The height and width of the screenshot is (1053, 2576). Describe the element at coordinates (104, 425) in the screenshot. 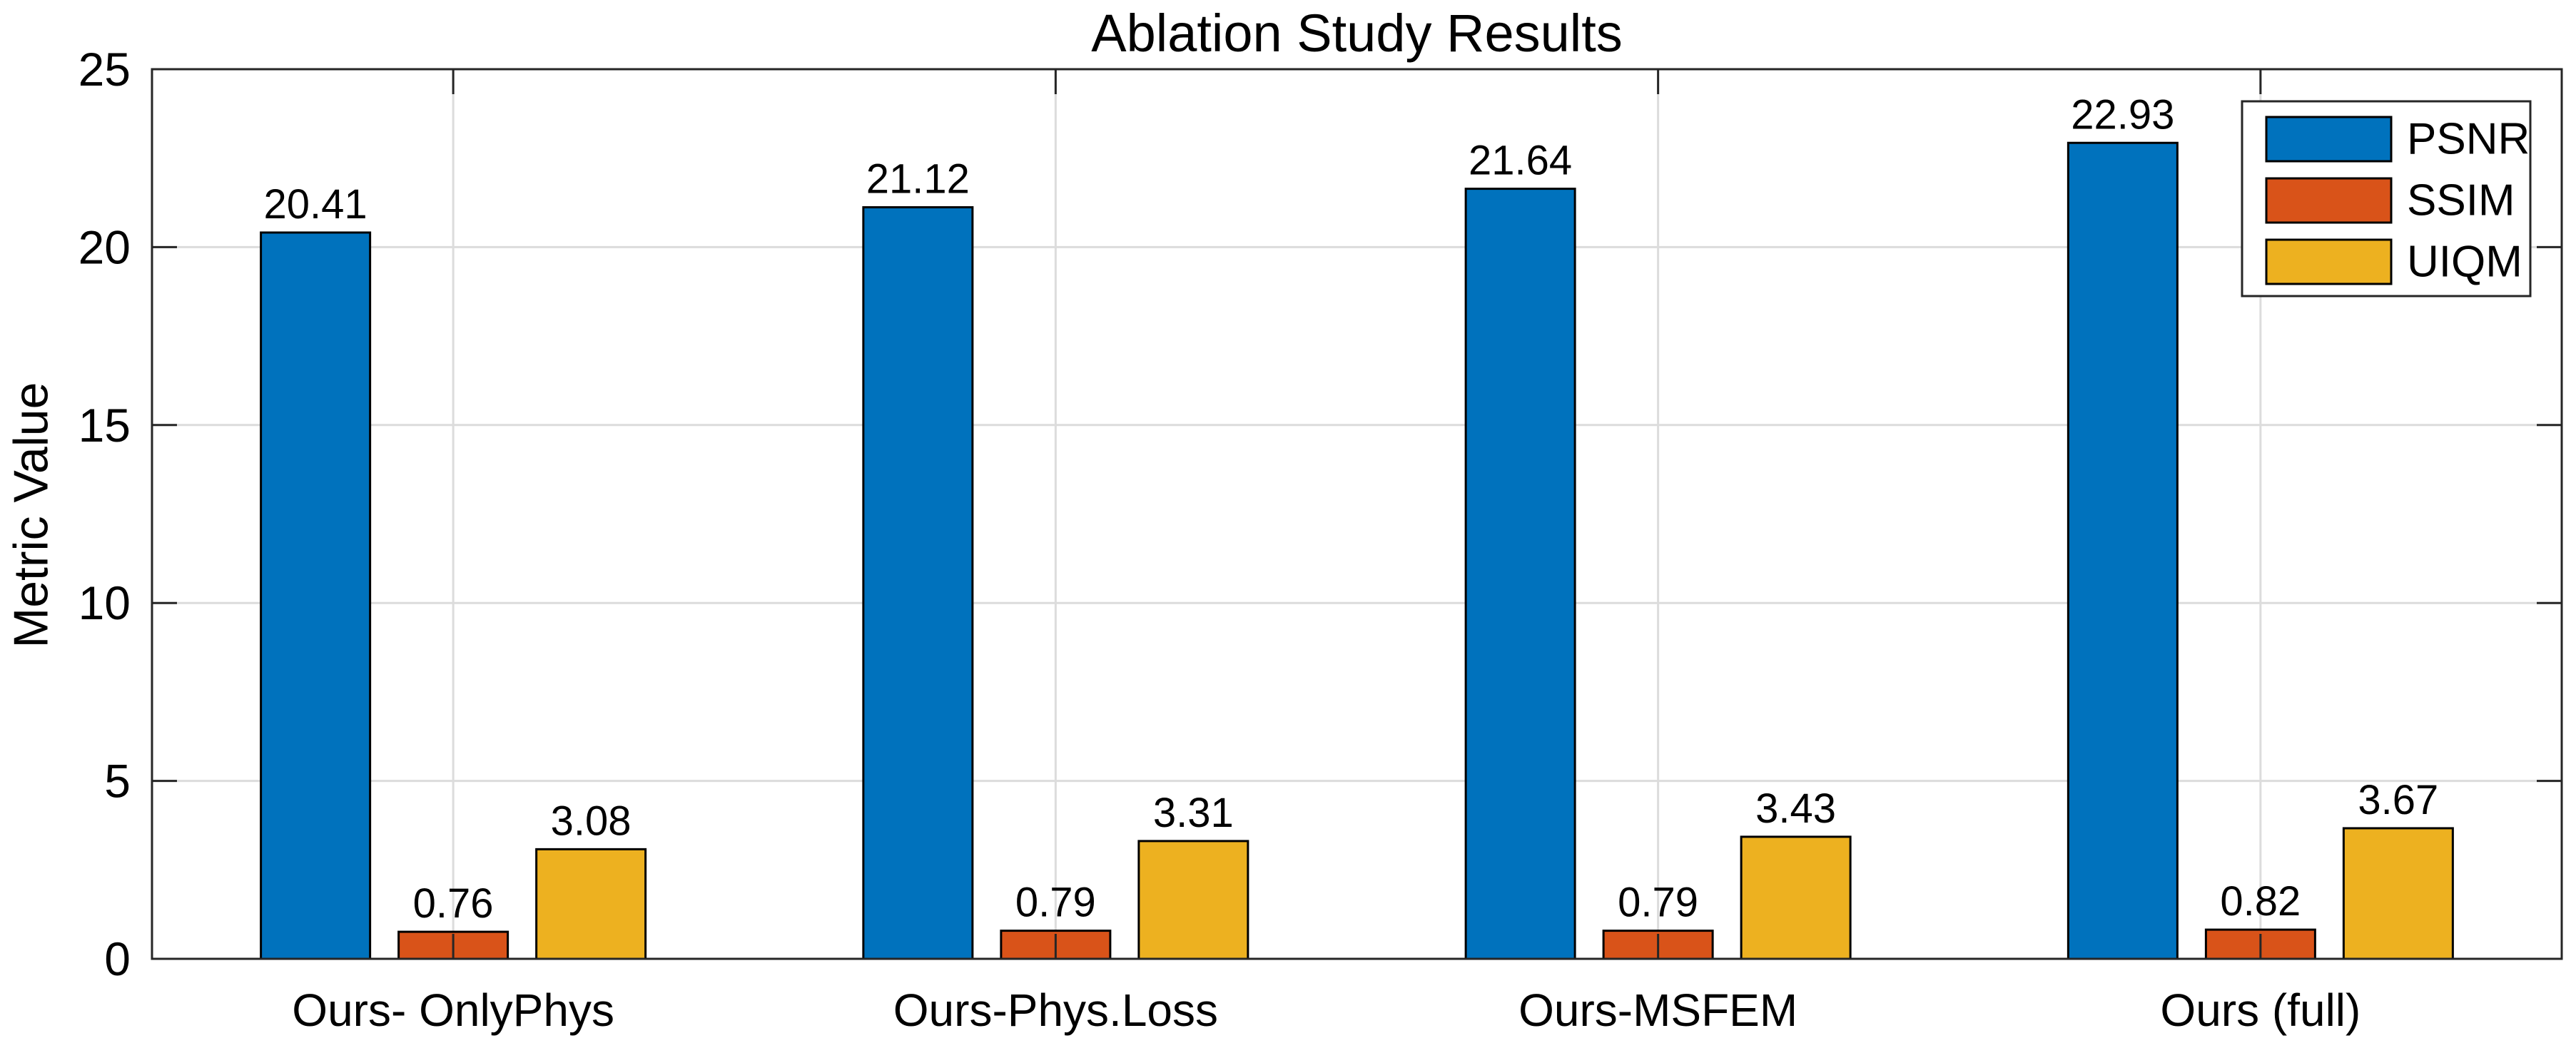

I see `y-tick-label: 15` at that location.